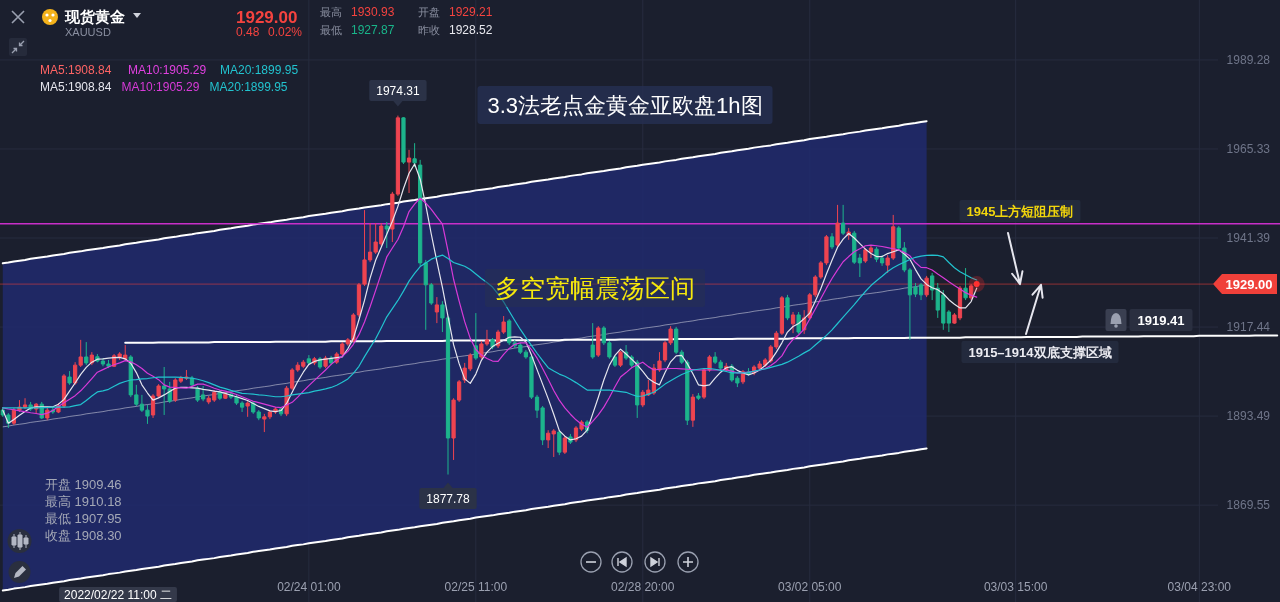 This screenshot has width=1280, height=602. I want to click on annotation: 最高, so click(331, 12).